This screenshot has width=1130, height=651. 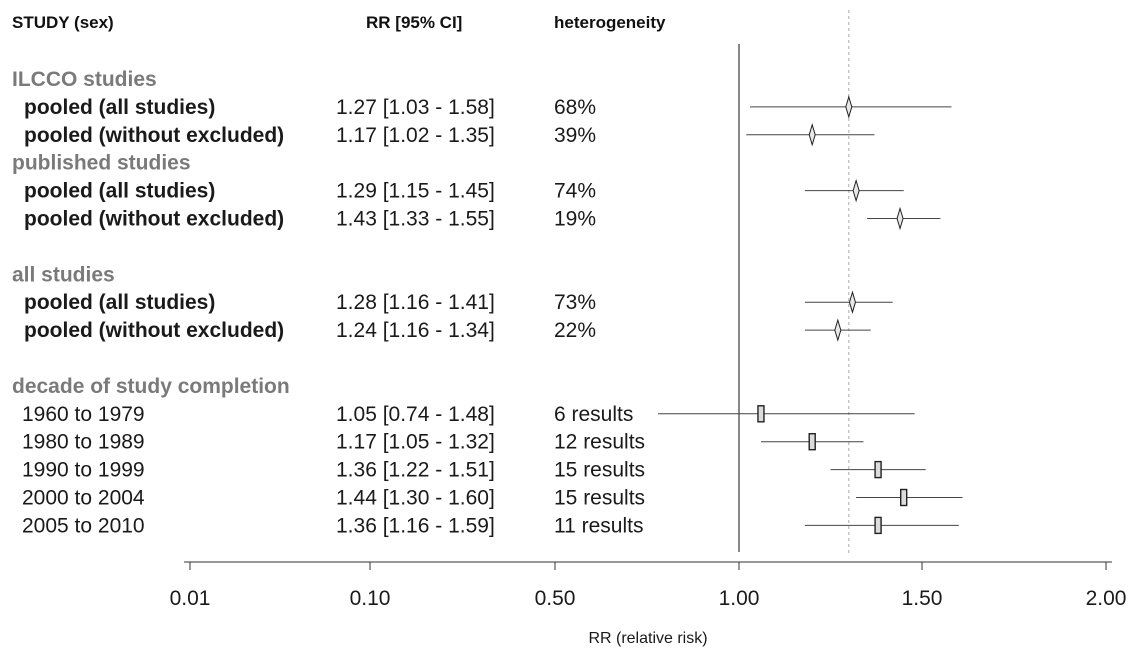 I want to click on row-label: 1990 to 1999, so click(x=83, y=470).